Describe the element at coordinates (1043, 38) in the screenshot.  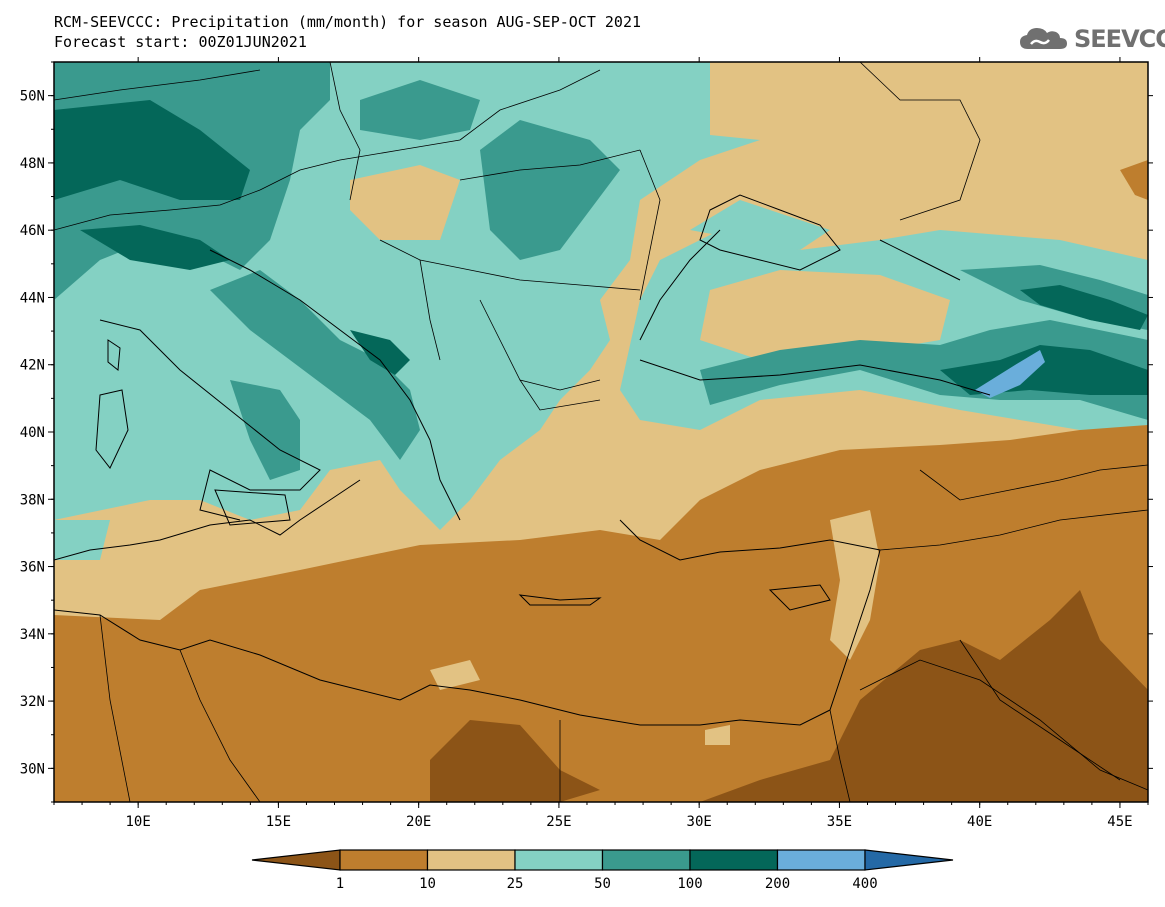
I see `cloud-icon` at that location.